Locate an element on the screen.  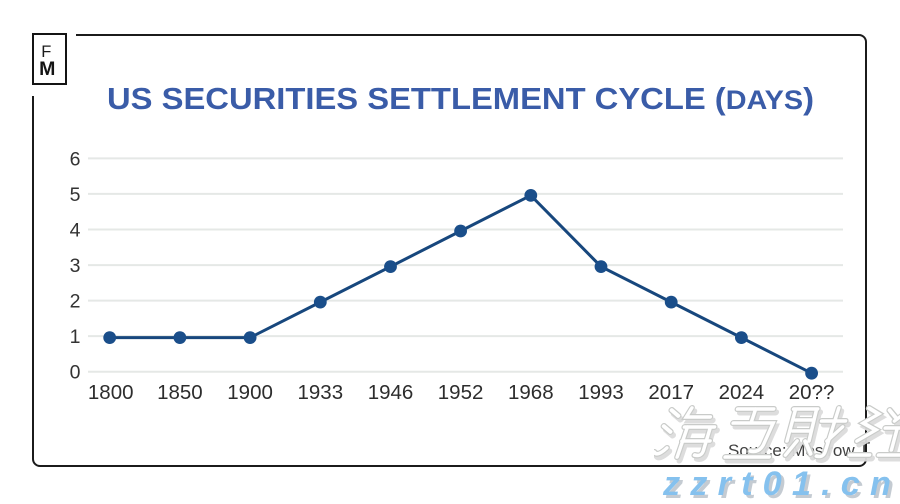
svg-text: 1952 is located at coordinates (461, 392).